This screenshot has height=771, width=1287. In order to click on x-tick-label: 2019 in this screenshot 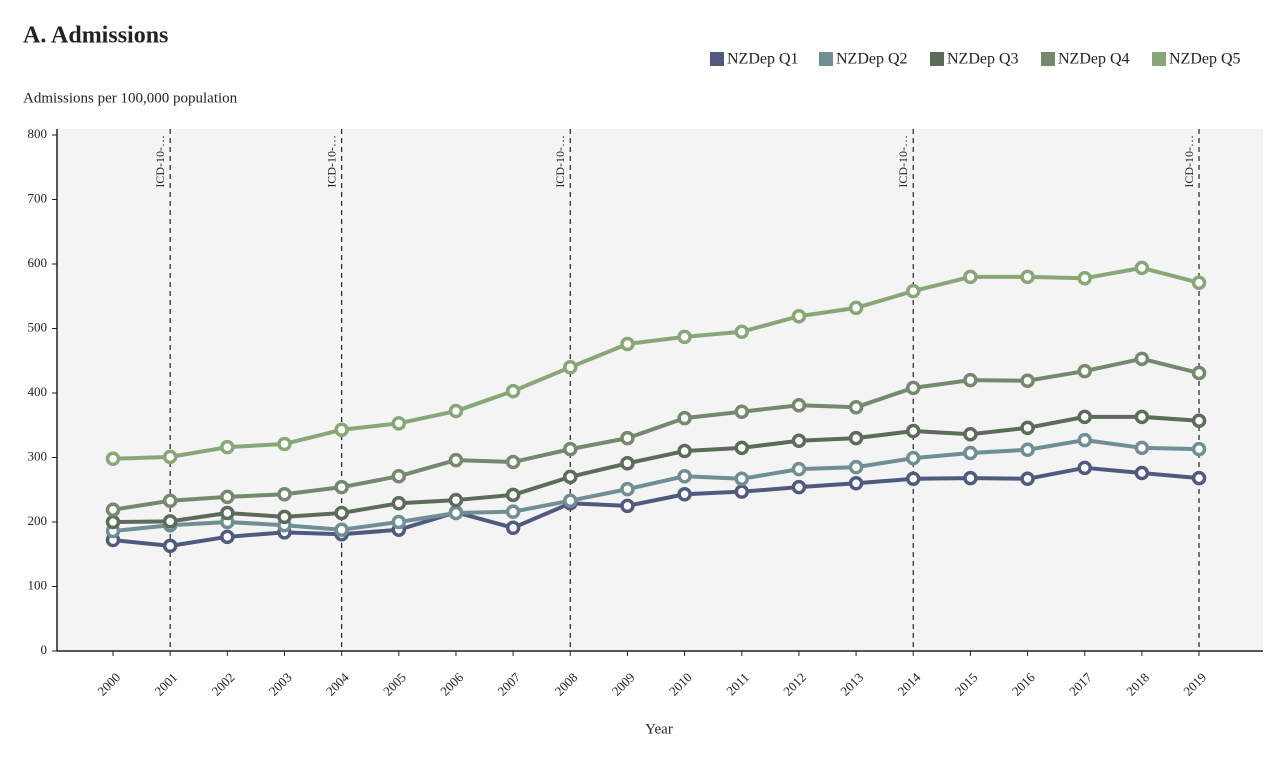, I will do `click(1194, 684)`.